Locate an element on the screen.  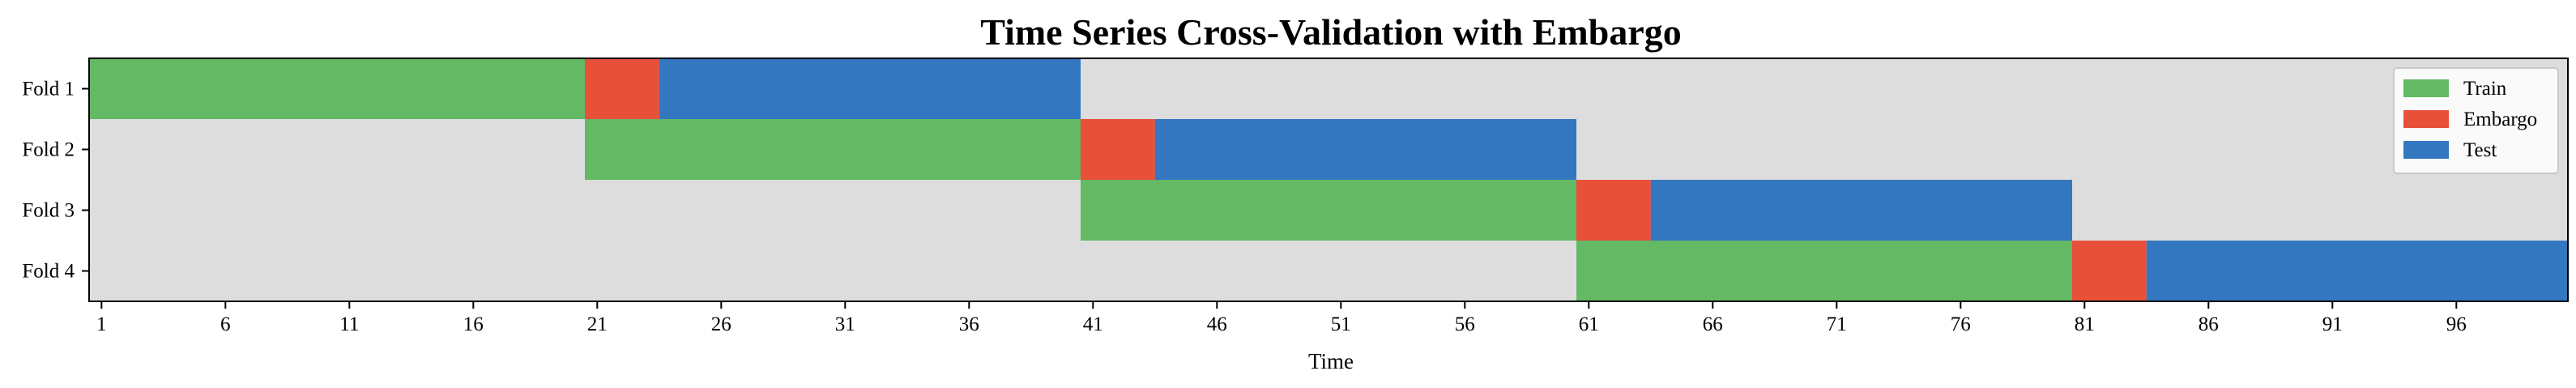
x-tick-label: 11 is located at coordinates (349, 324).